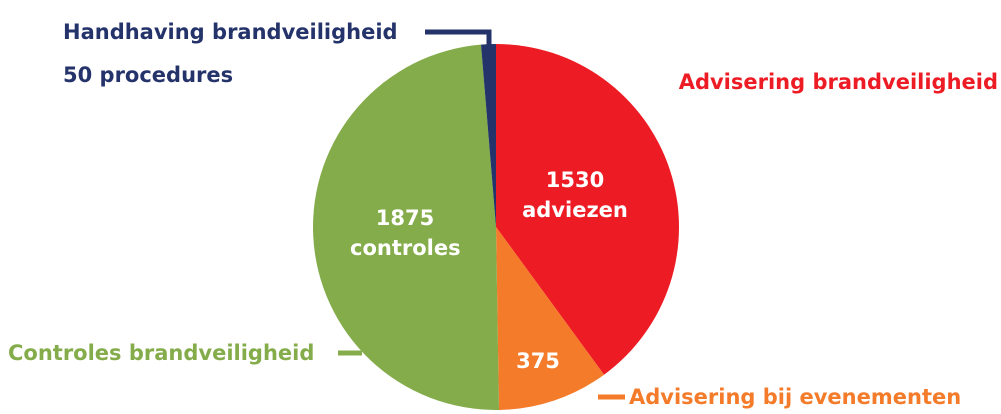 Image resolution: width=1001 pixels, height=414 pixels. What do you see at coordinates (538, 361) in the screenshot?
I see `value-label: 375` at bounding box center [538, 361].